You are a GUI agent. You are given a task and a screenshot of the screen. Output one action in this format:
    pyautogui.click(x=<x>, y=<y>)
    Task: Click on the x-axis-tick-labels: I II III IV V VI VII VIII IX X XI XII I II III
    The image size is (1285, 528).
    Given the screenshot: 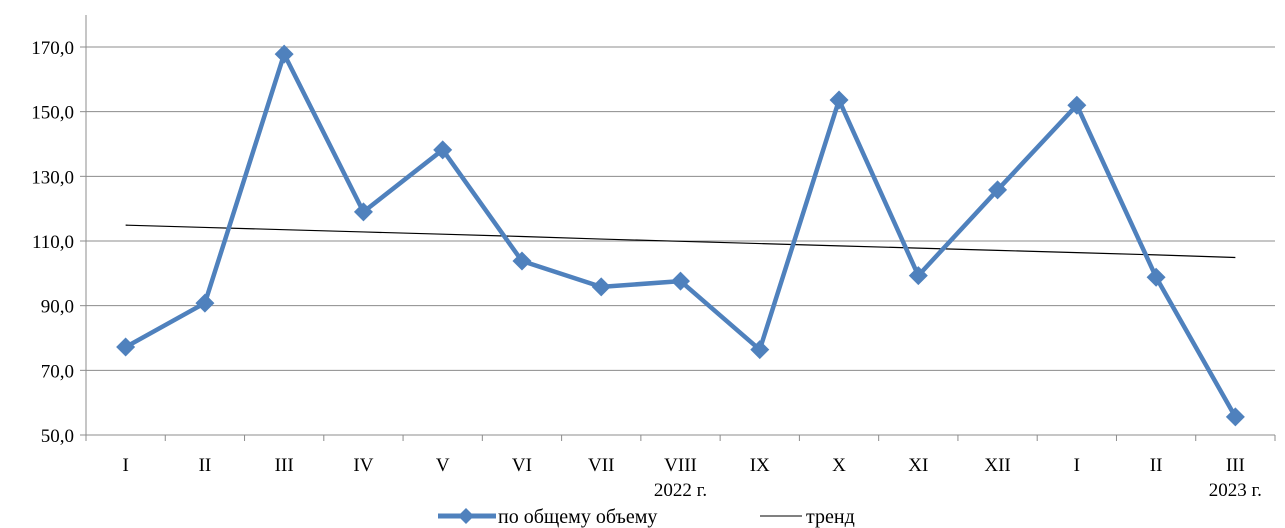 What is the action you would take?
    pyautogui.click(x=683, y=465)
    